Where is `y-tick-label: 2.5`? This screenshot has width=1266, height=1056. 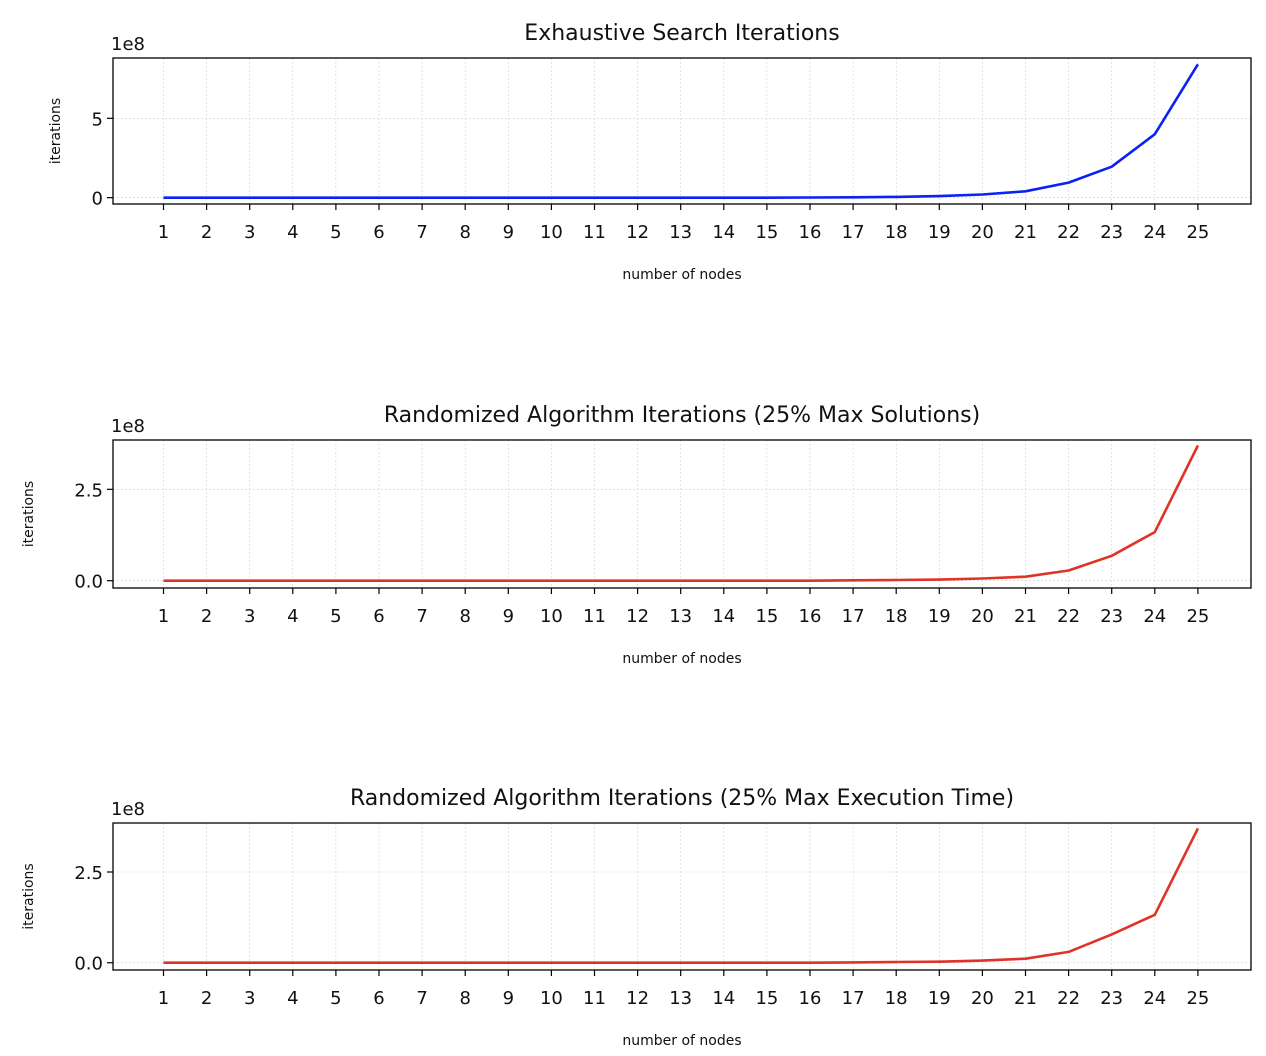 y-tick-label: 2.5 is located at coordinates (88, 490).